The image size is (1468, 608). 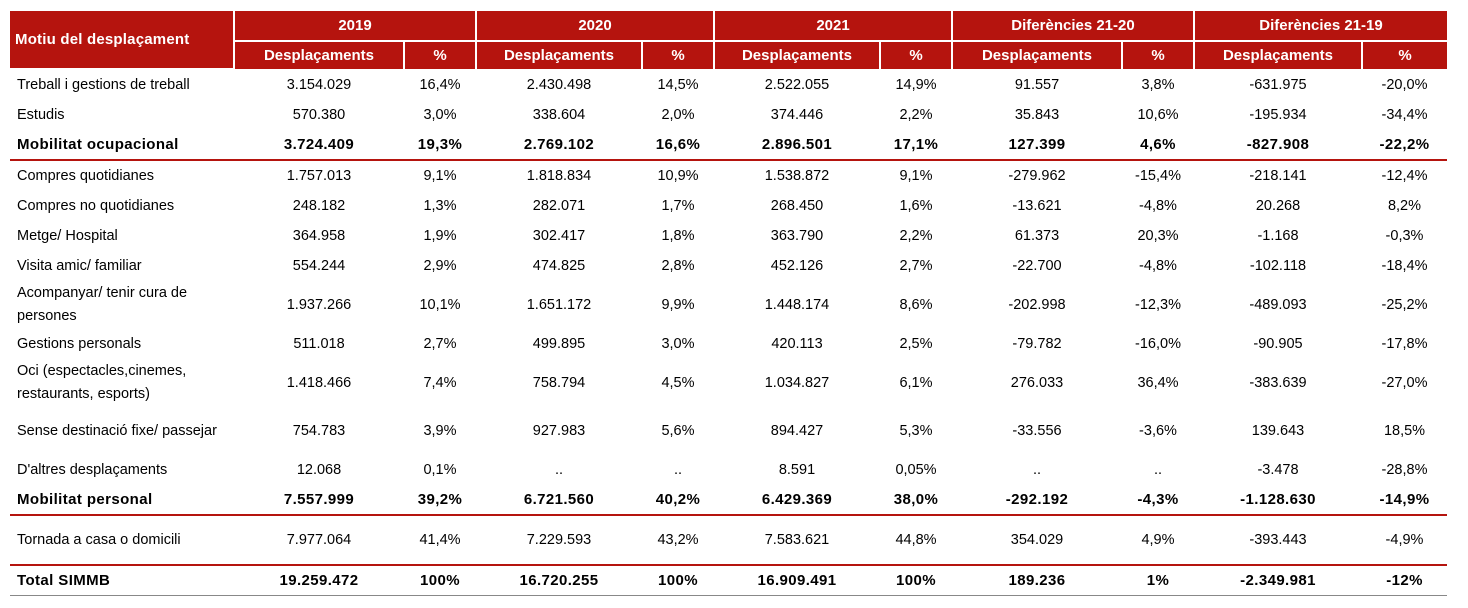 What do you see at coordinates (440, 176) in the screenshot?
I see `cell-2019-pct: 9,1%` at bounding box center [440, 176].